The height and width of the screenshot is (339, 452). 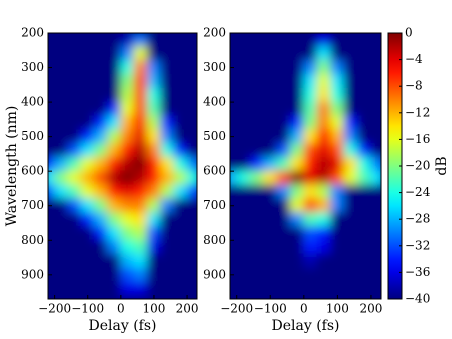 What do you see at coordinates (418, 192) in the screenshot?
I see `colorbar-tick-label: −24` at bounding box center [418, 192].